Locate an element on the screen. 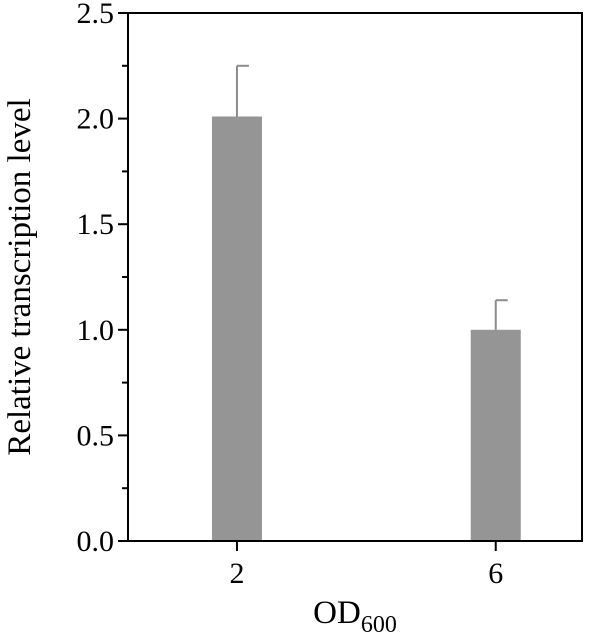 The image size is (591, 640). x-axis-title: OD600 is located at coordinates (355, 616).